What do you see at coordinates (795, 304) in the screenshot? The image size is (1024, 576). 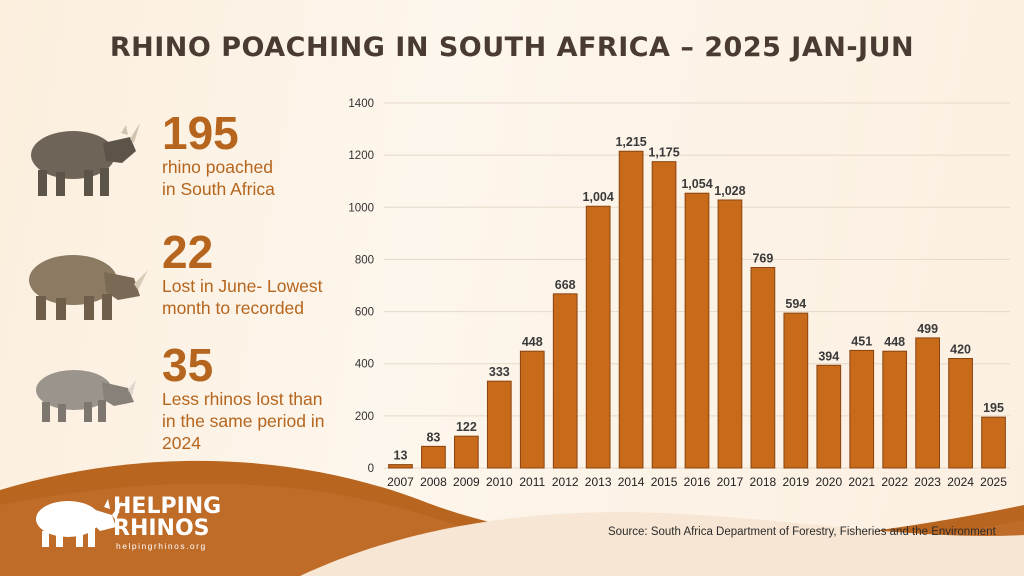 I see `data-label: 594` at bounding box center [795, 304].